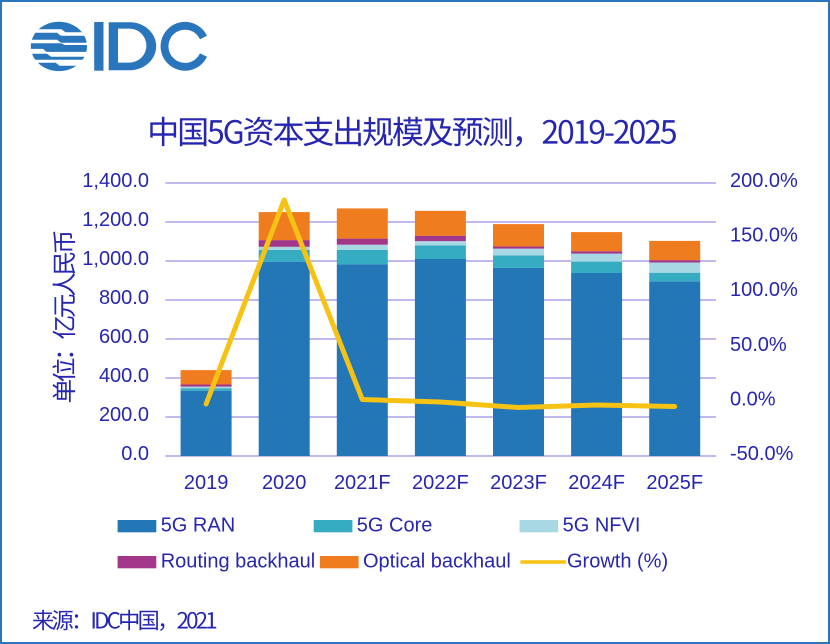 The width and height of the screenshot is (830, 644). I want to click on svg-text: 2022F, so click(440, 483).